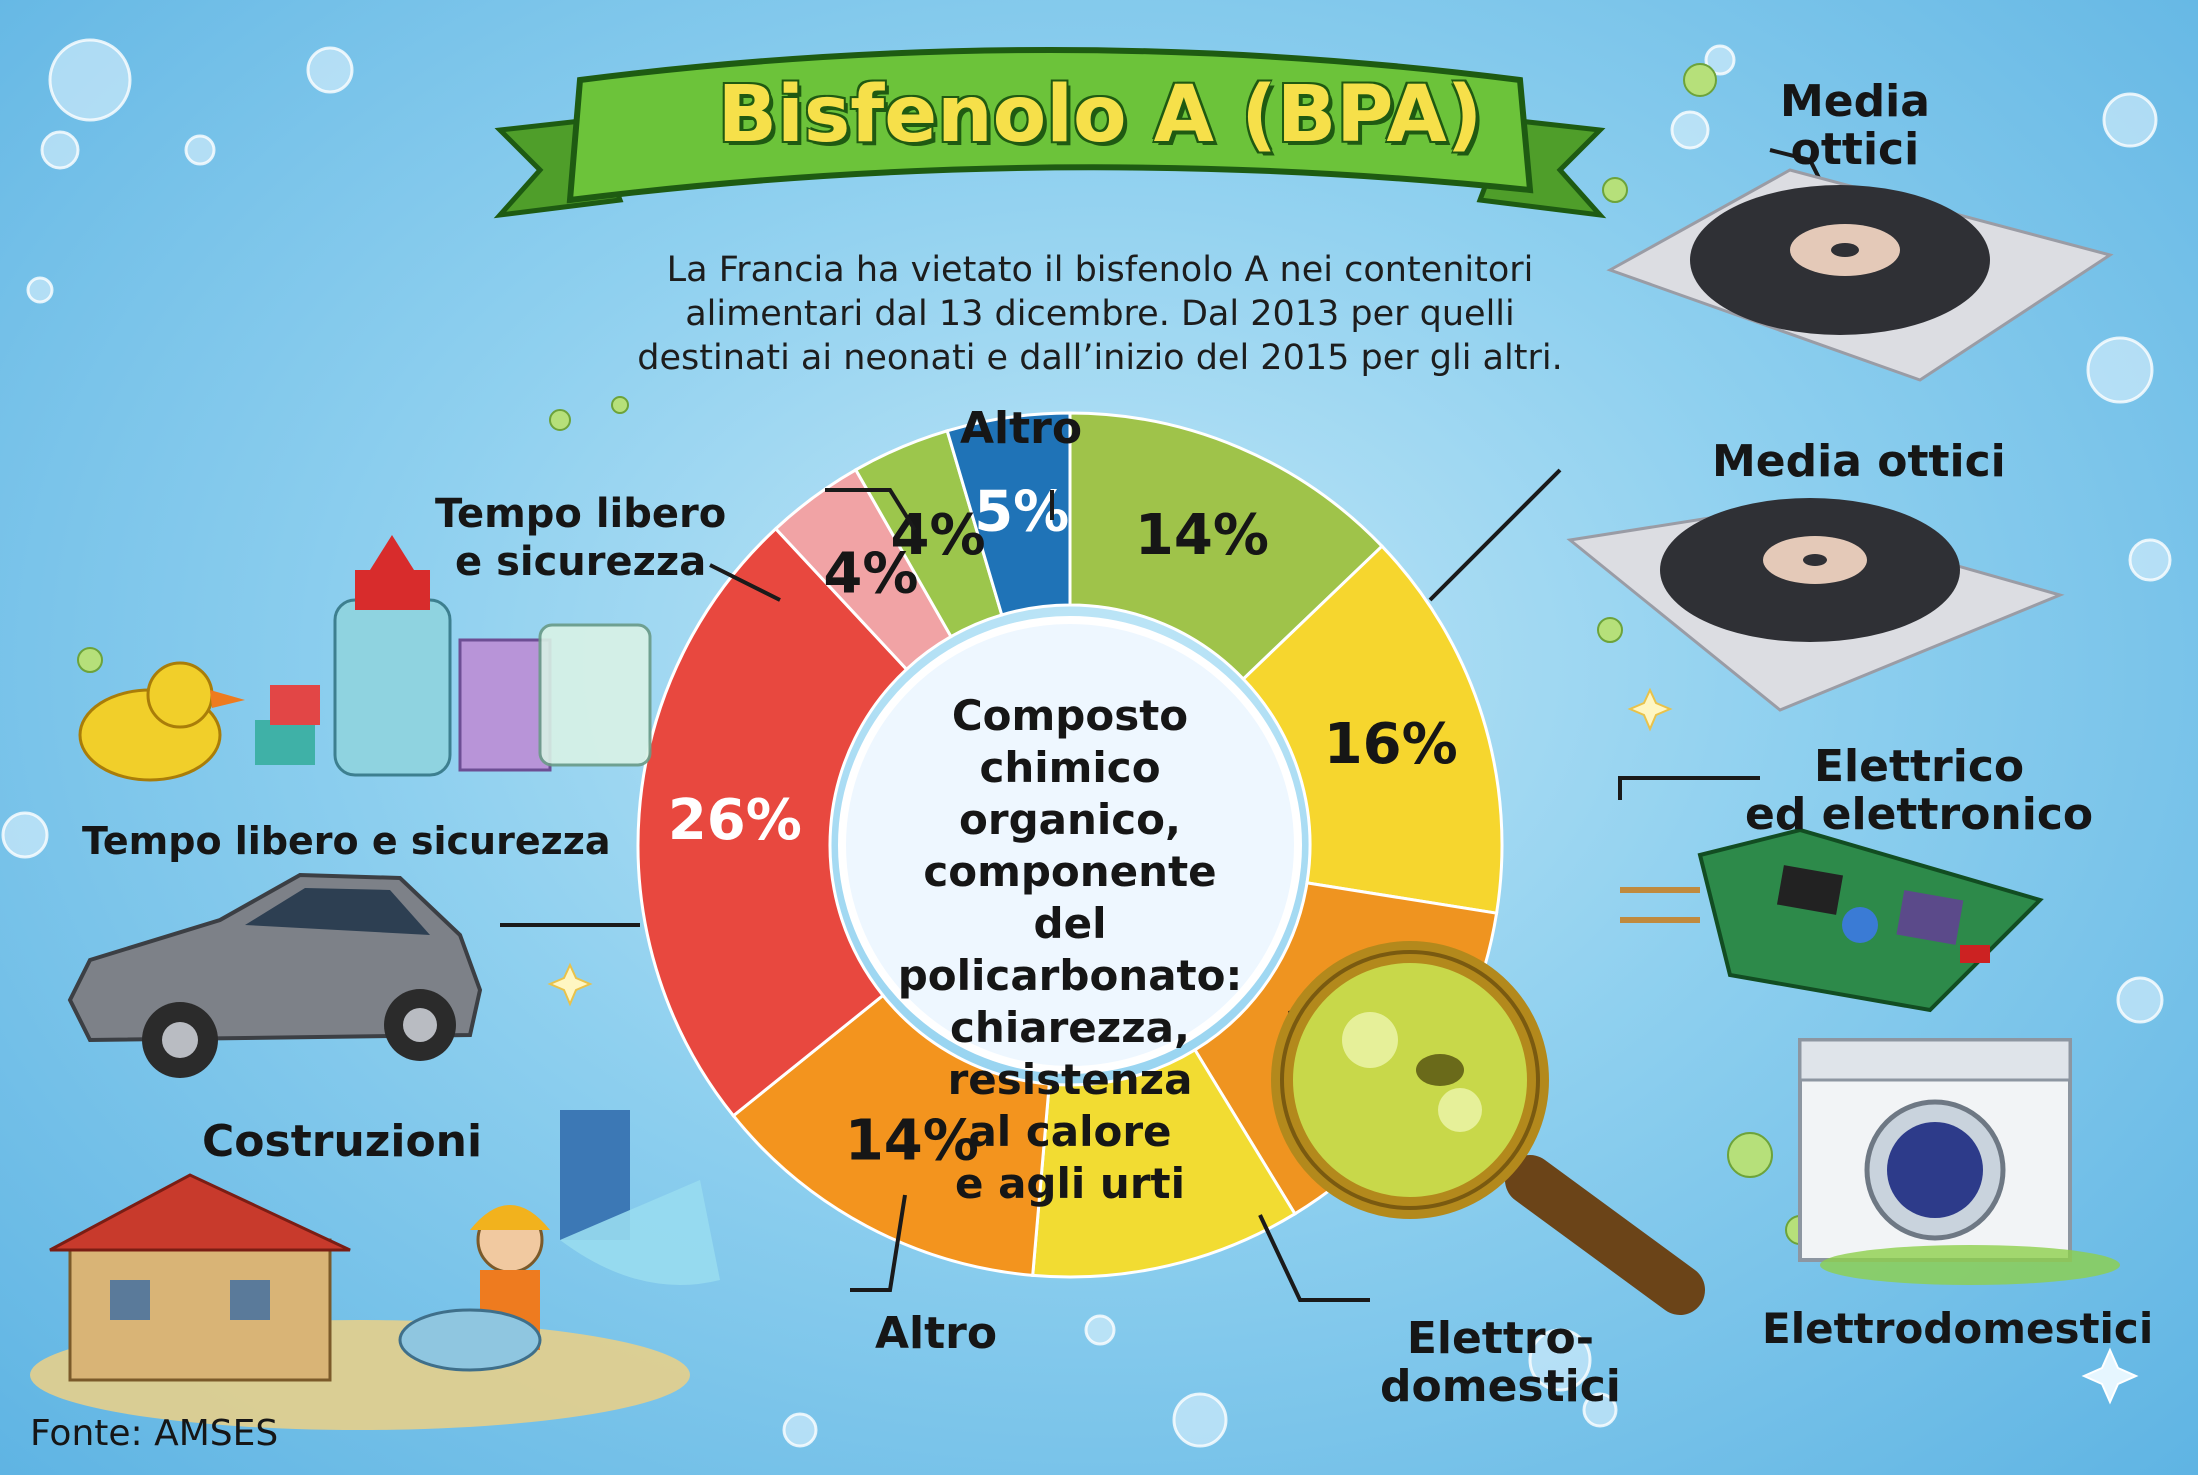  Describe the element at coordinates (1919, 814) in the screenshot. I see `callout-line: ed elettronico` at that location.